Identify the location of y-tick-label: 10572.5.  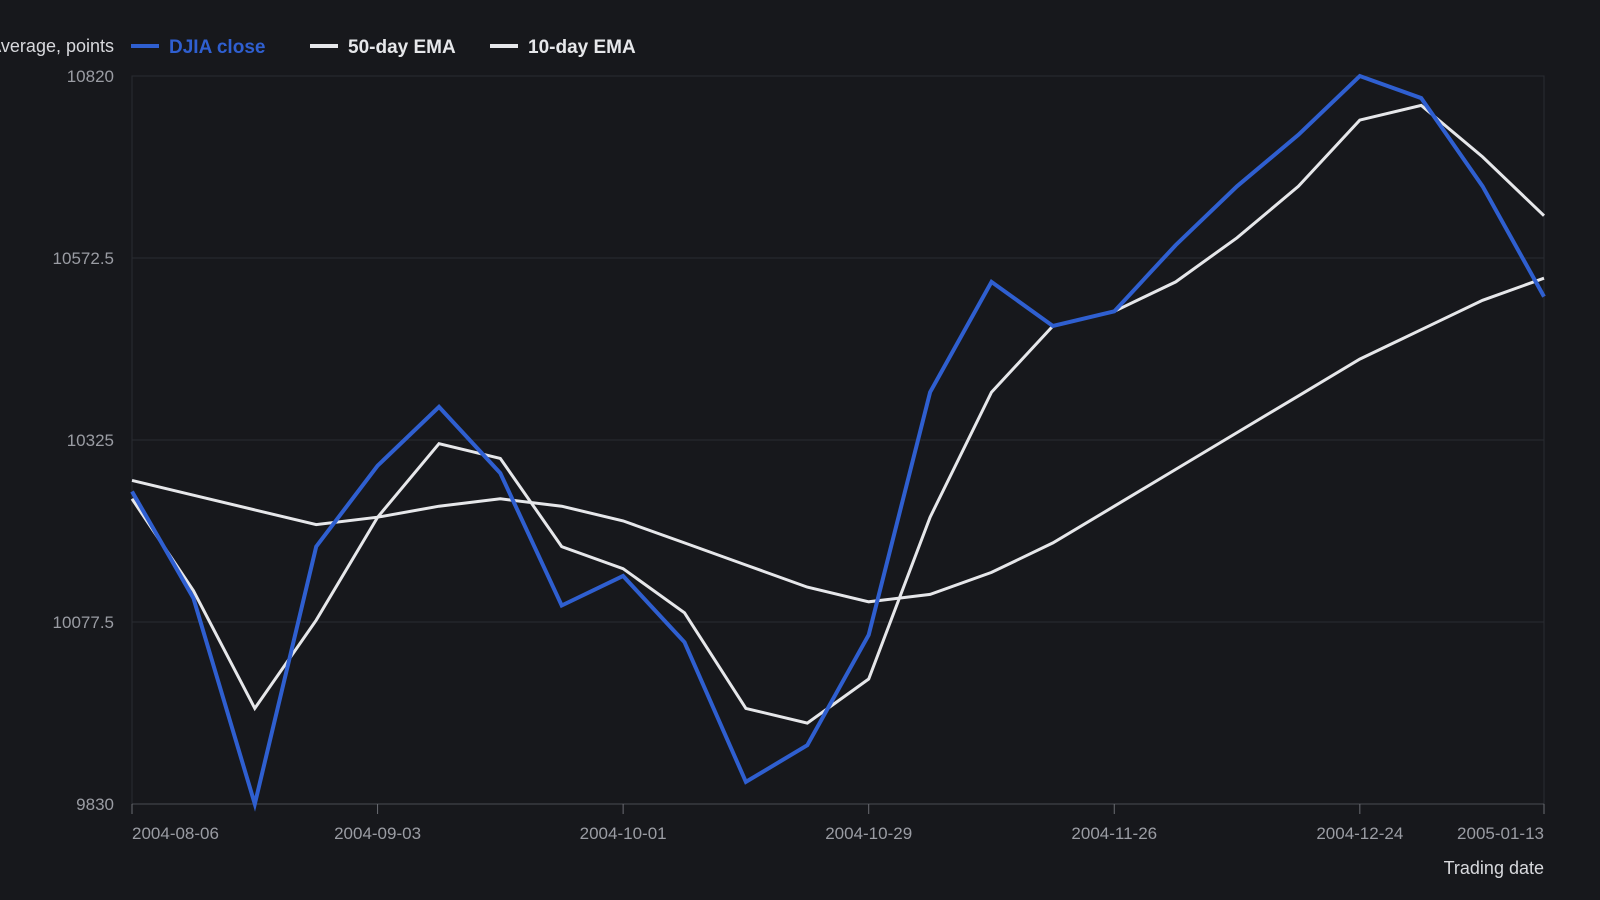
(83, 258).